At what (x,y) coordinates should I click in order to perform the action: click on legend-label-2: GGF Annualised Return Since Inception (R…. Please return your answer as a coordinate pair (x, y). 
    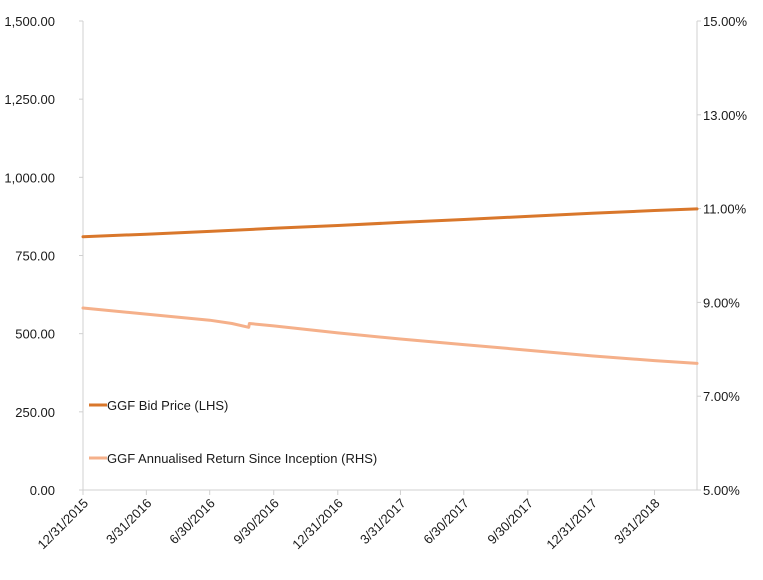
    Looking at the image, I should click on (242, 458).